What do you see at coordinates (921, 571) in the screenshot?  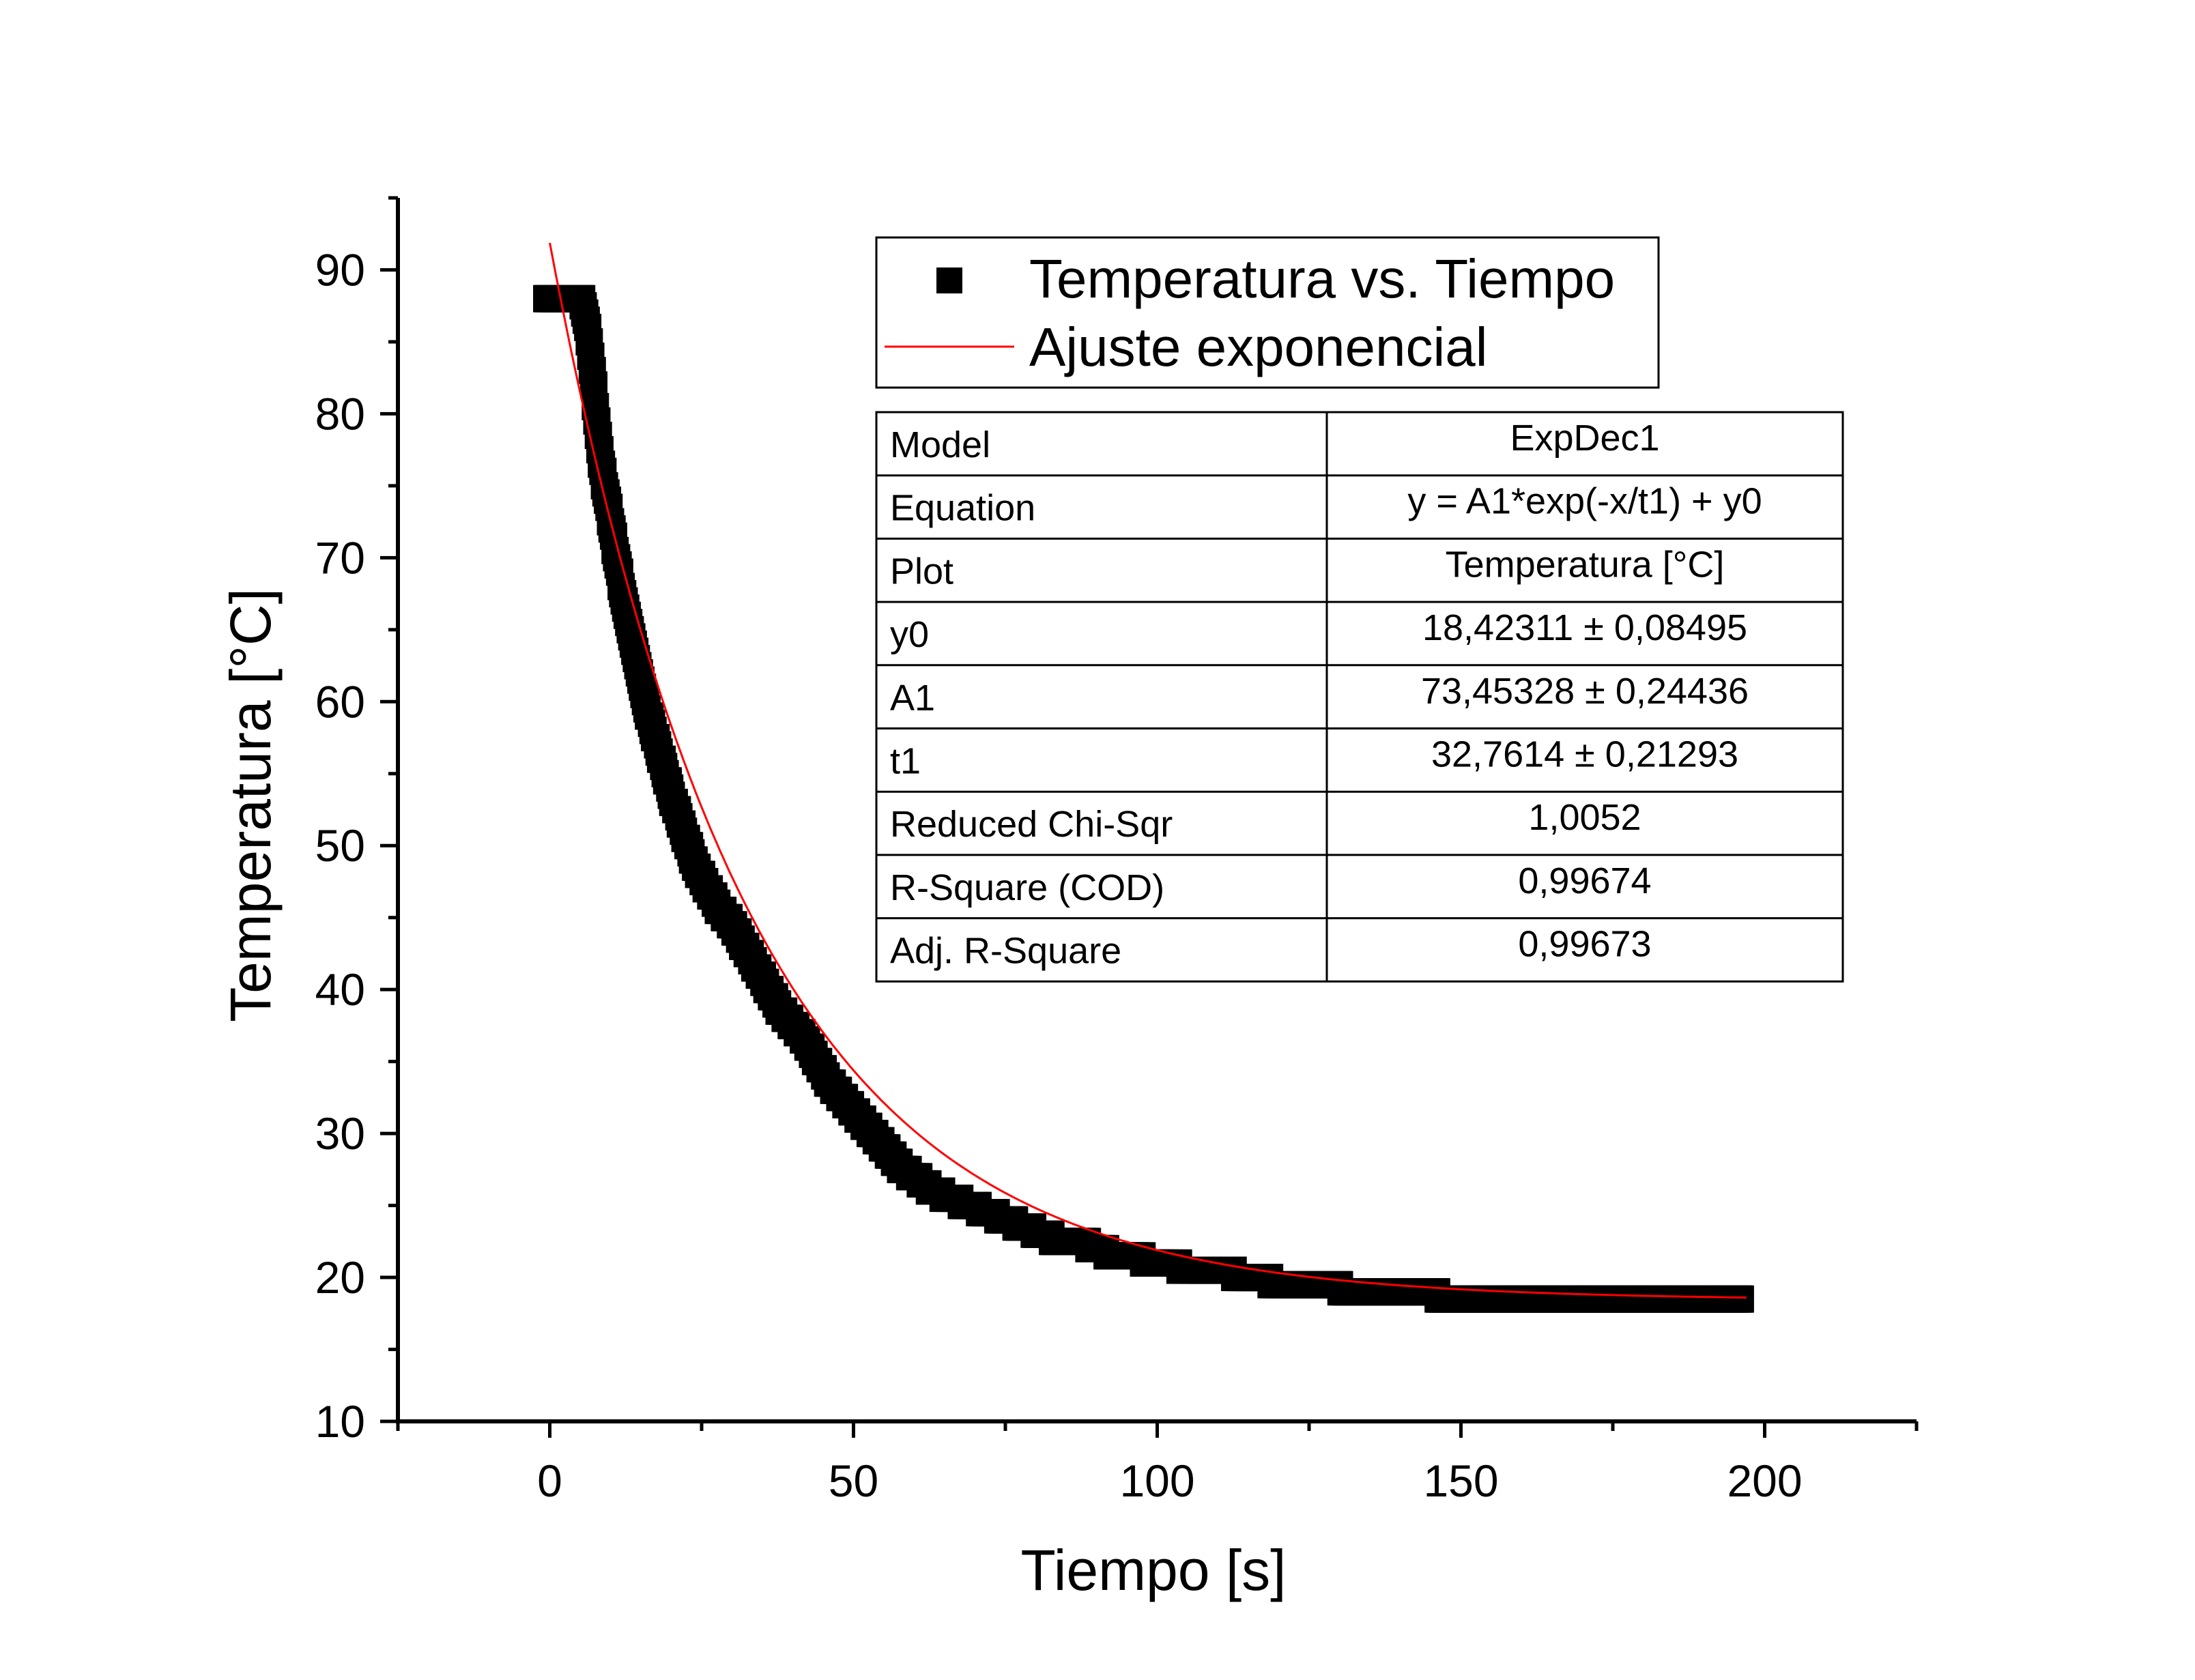 I see `table-row-label: Plot` at bounding box center [921, 571].